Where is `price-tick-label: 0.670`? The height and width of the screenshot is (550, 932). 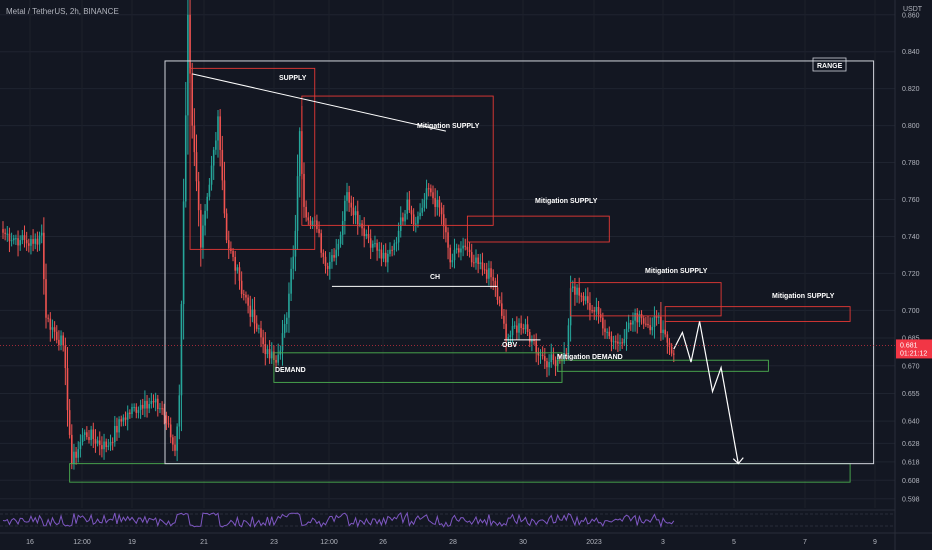 price-tick-label: 0.670 is located at coordinates (911, 366).